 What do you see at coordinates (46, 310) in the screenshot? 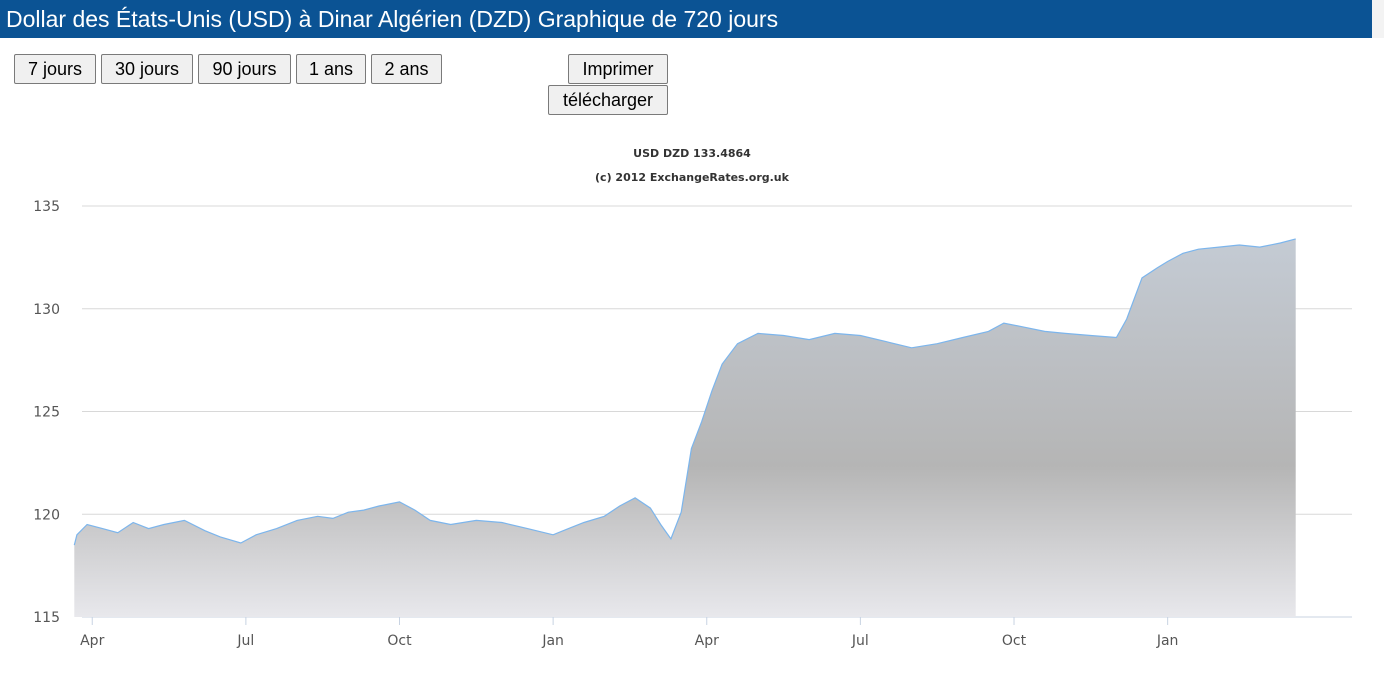
I see `y-tick-label: 130` at bounding box center [46, 310].